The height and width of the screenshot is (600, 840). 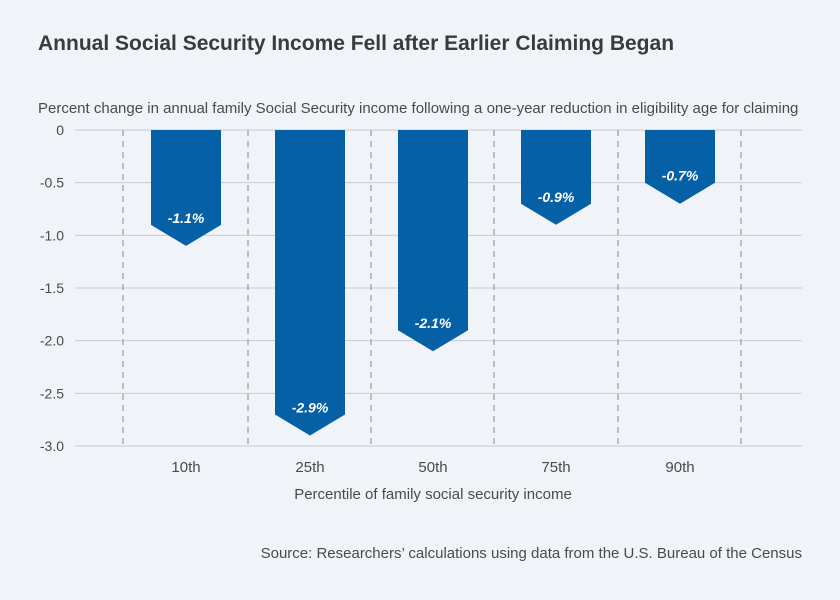 I want to click on bar-75th, so click(x=556, y=177).